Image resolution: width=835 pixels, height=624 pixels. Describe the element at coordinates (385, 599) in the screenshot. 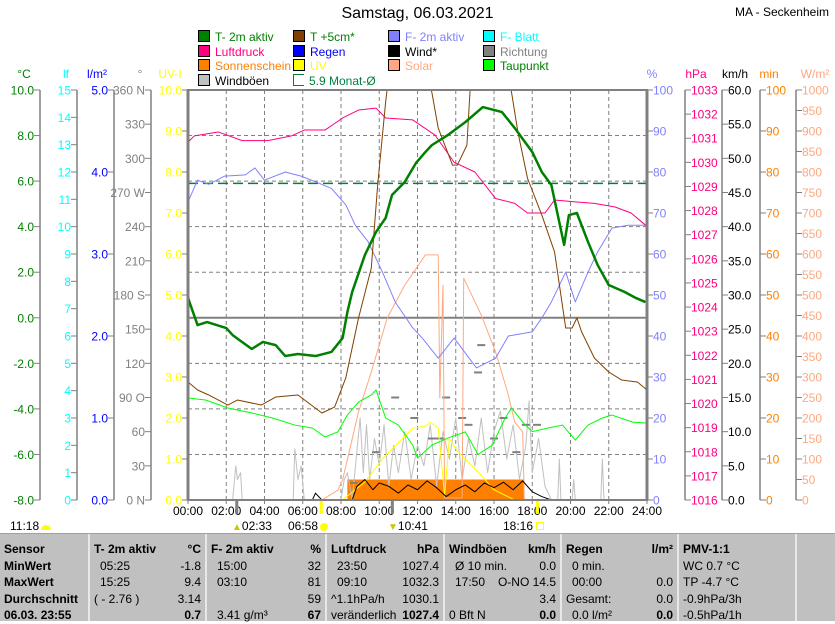

I see `table-row: ^1.1hPa/h 1030.1` at that location.